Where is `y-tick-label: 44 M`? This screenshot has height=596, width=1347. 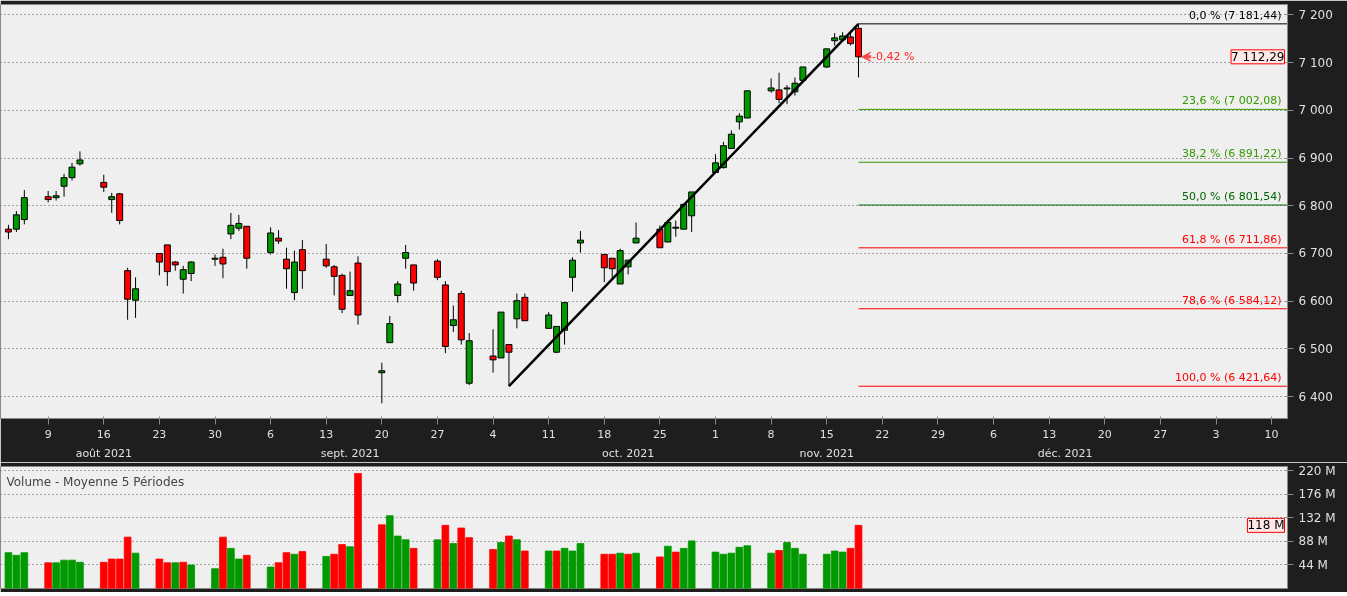
y-tick-label: 44 M is located at coordinates (1313, 564).